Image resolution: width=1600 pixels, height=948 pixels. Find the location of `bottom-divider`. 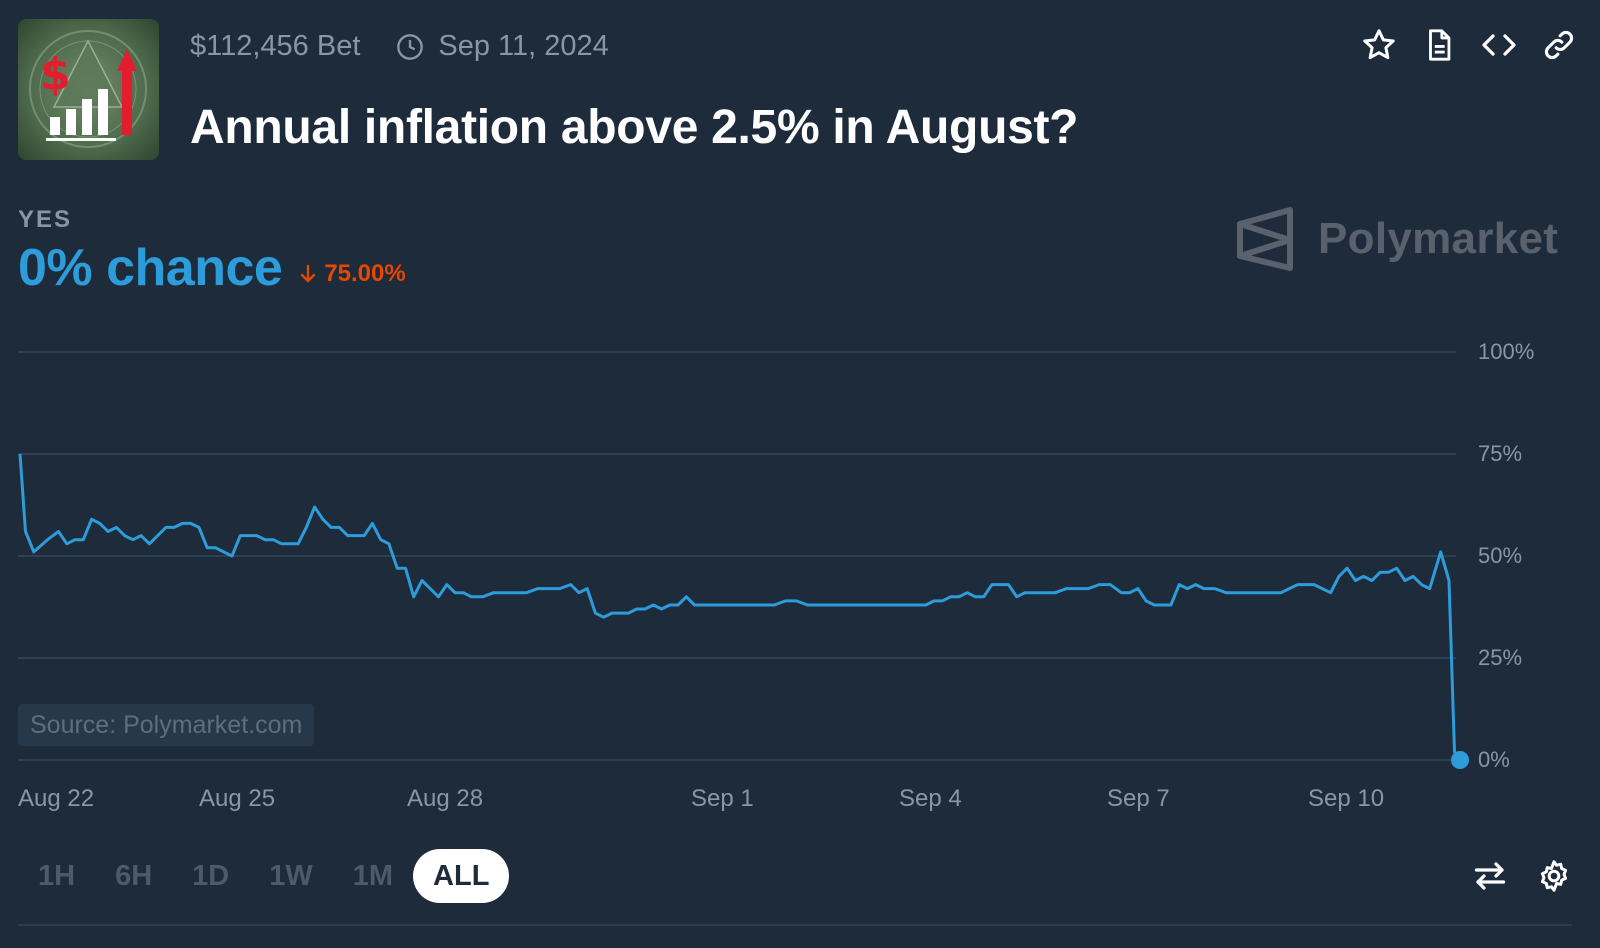

bottom-divider is located at coordinates (795, 925).